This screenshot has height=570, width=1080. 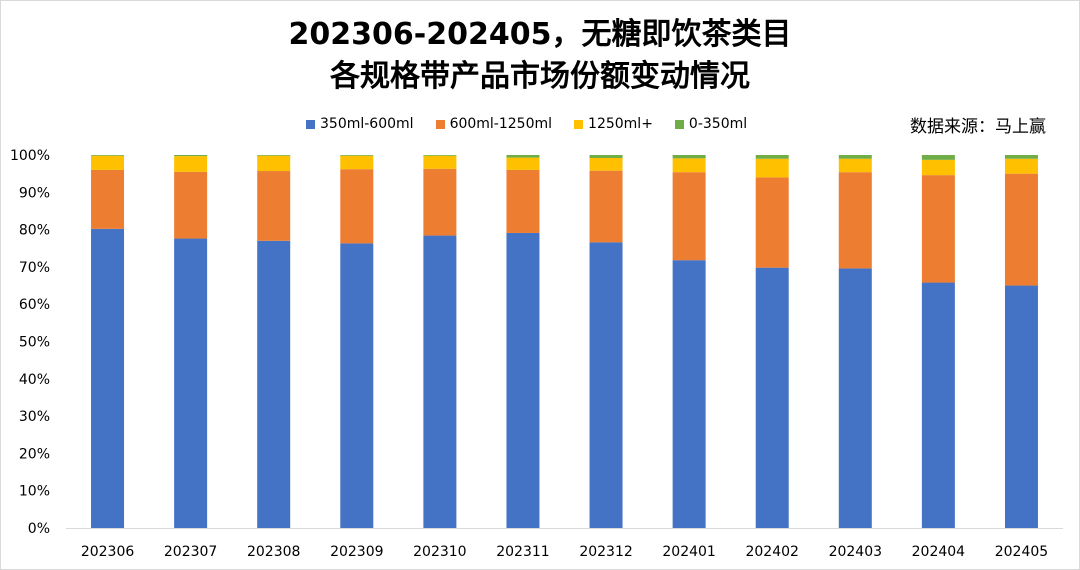 What do you see at coordinates (34, 231) in the screenshot?
I see `y-tick-label: 80%` at bounding box center [34, 231].